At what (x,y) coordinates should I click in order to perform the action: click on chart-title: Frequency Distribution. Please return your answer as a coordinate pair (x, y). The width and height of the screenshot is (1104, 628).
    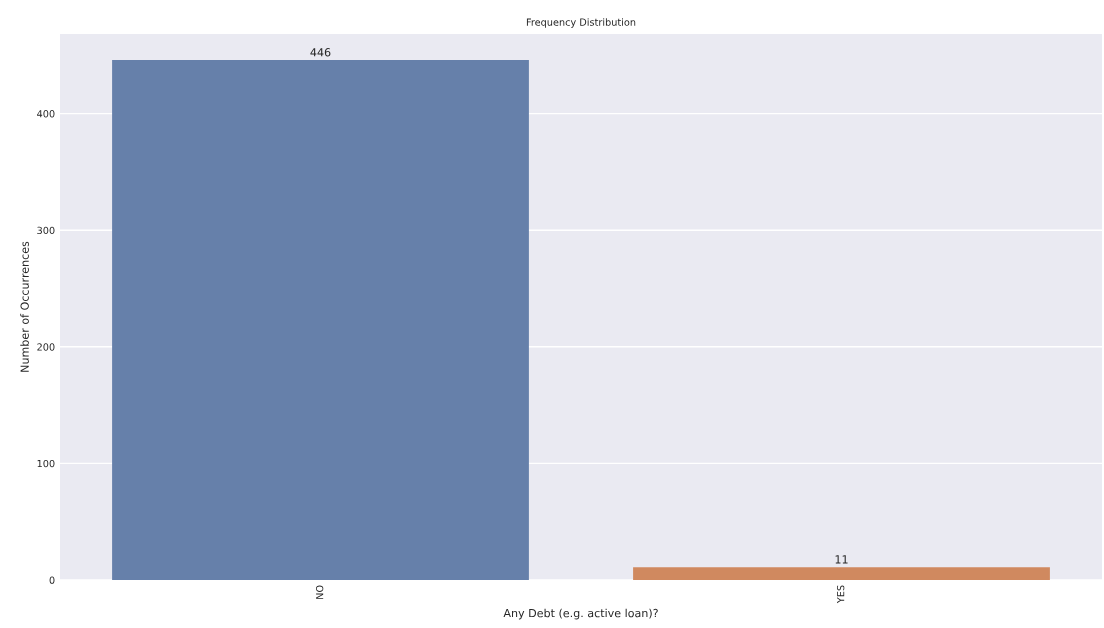
    Looking at the image, I should click on (581, 23).